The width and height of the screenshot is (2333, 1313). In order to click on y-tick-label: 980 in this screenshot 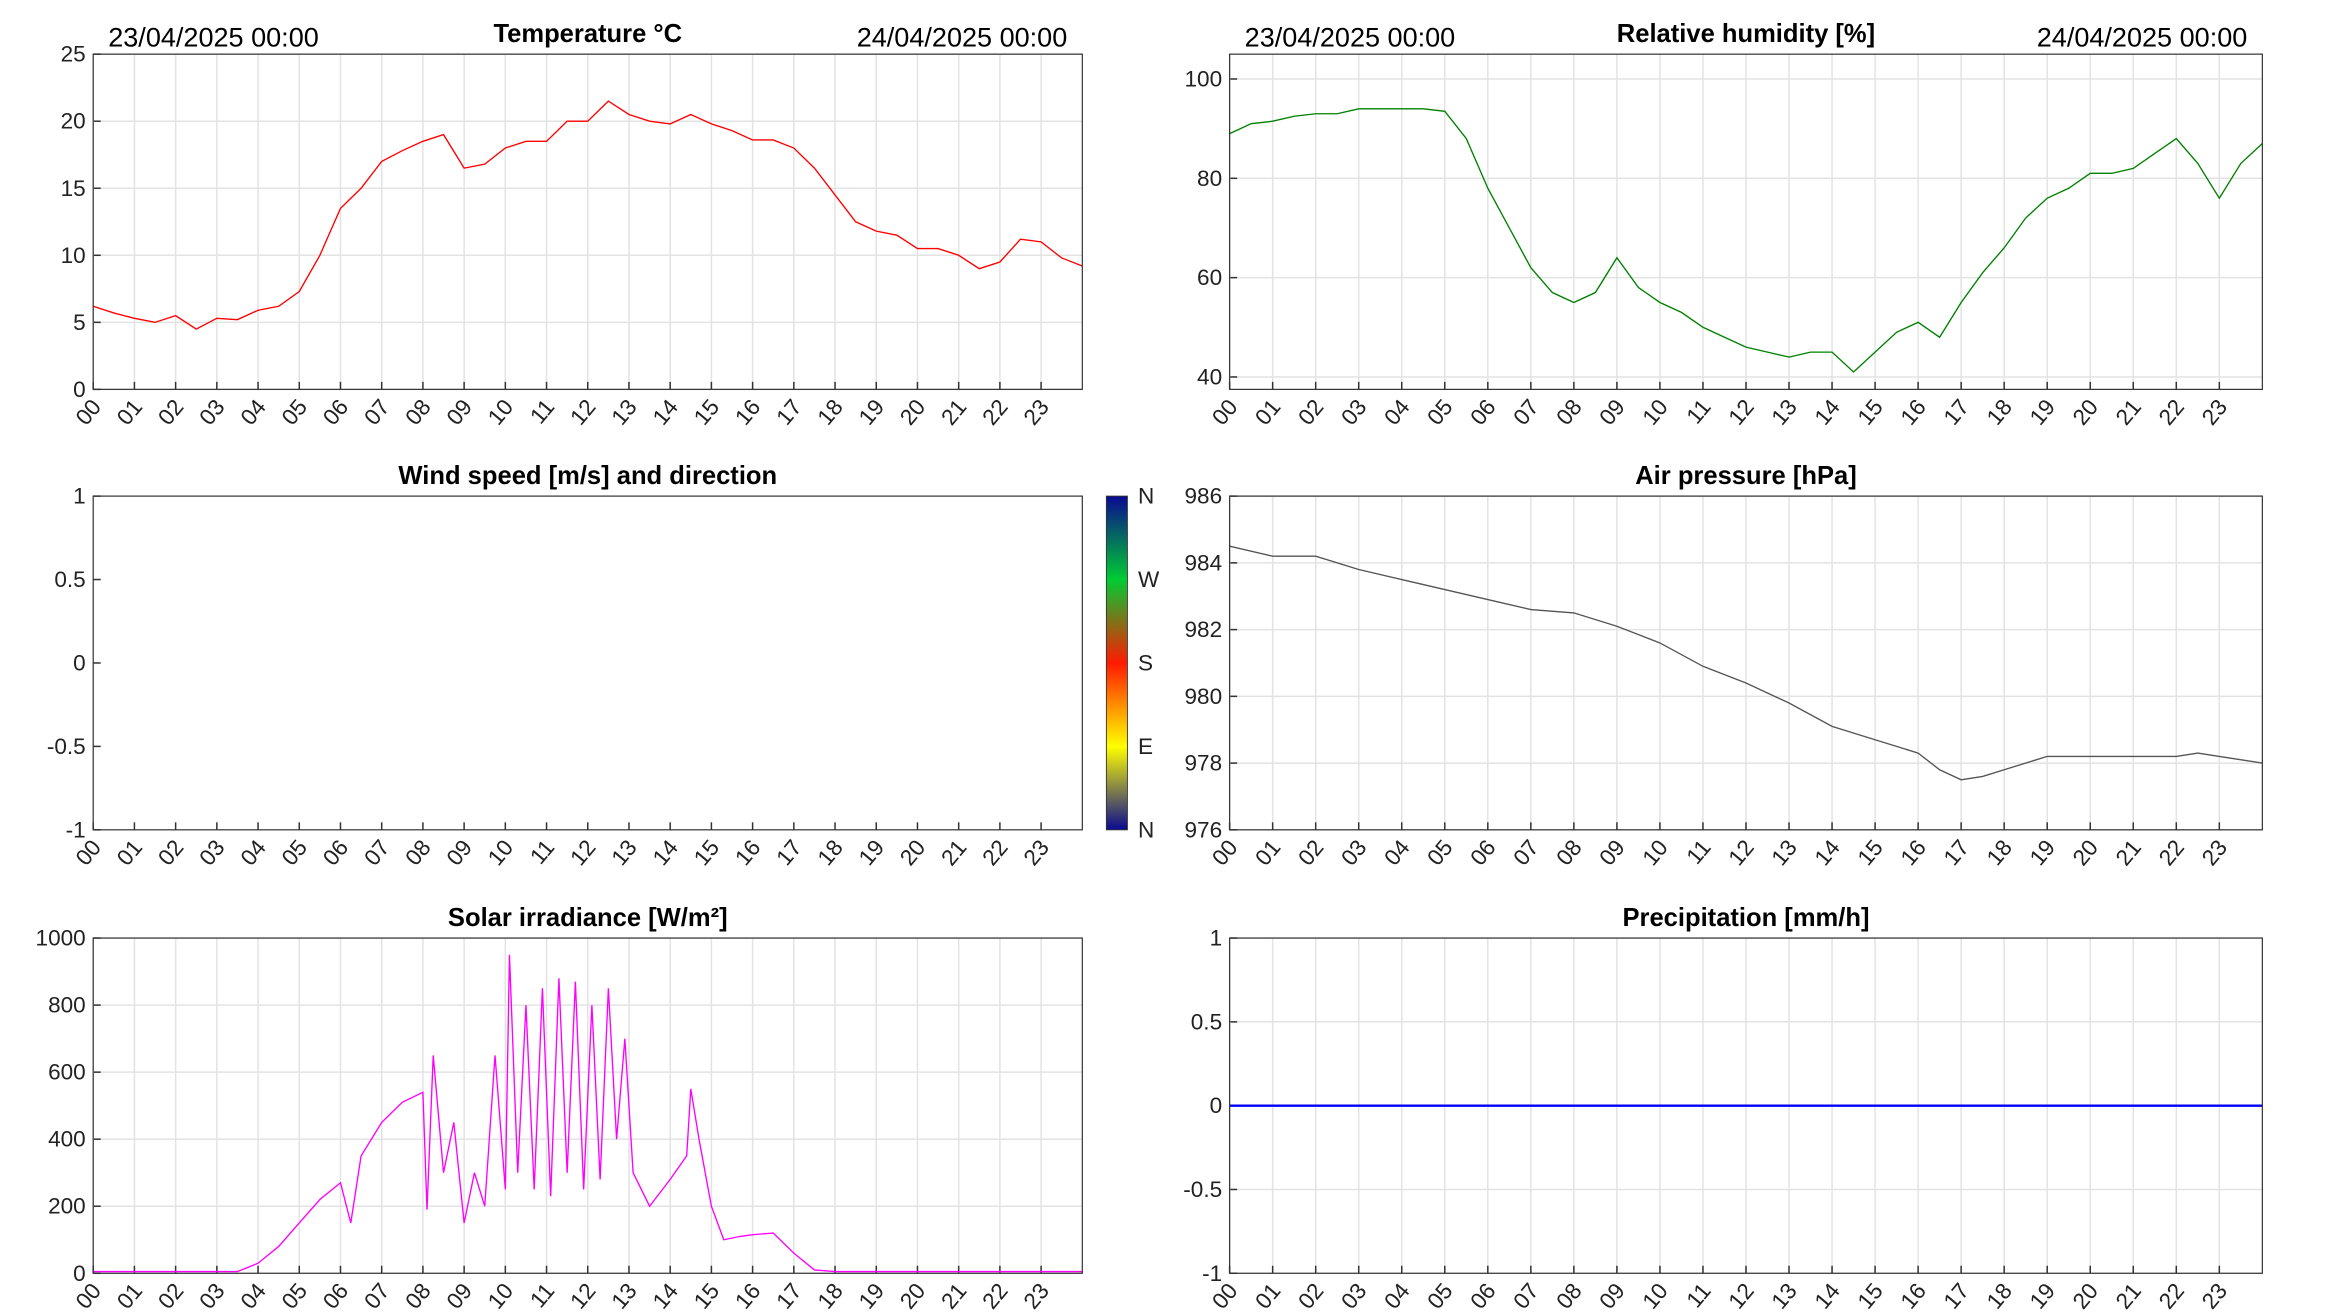, I will do `click(1204, 696)`.